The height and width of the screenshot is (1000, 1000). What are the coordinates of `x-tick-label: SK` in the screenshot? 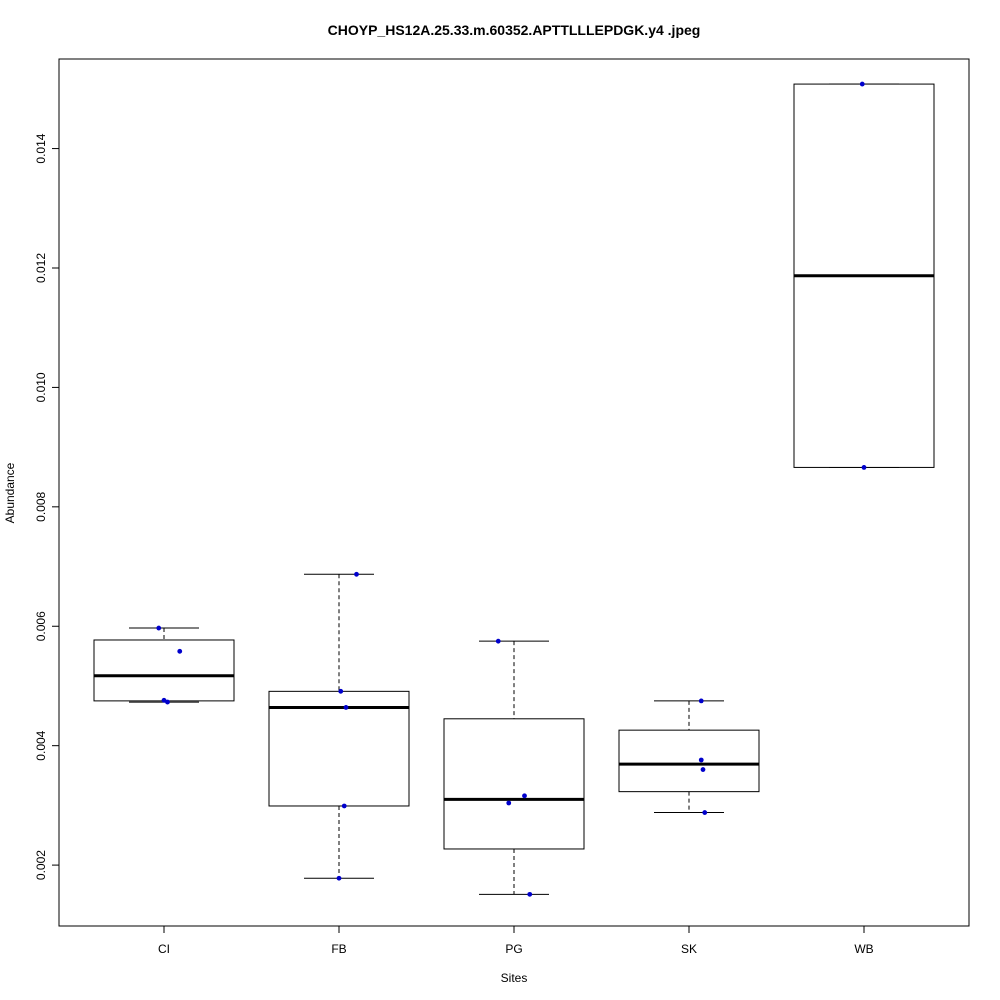 It's located at (689, 949).